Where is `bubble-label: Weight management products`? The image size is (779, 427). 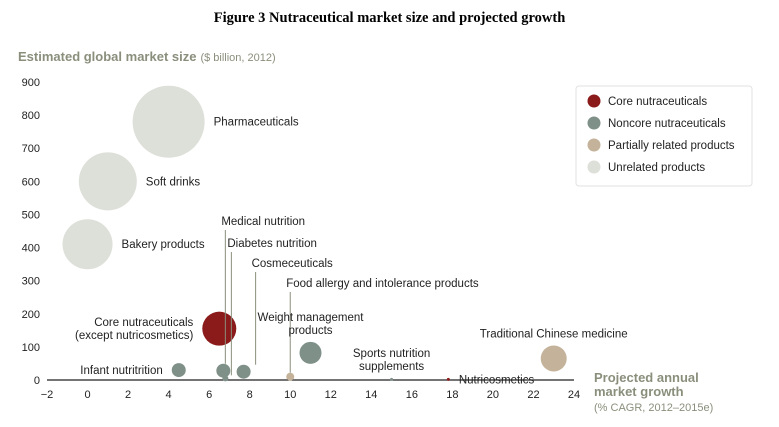 bubble-label: Weight management products is located at coordinates (311, 324).